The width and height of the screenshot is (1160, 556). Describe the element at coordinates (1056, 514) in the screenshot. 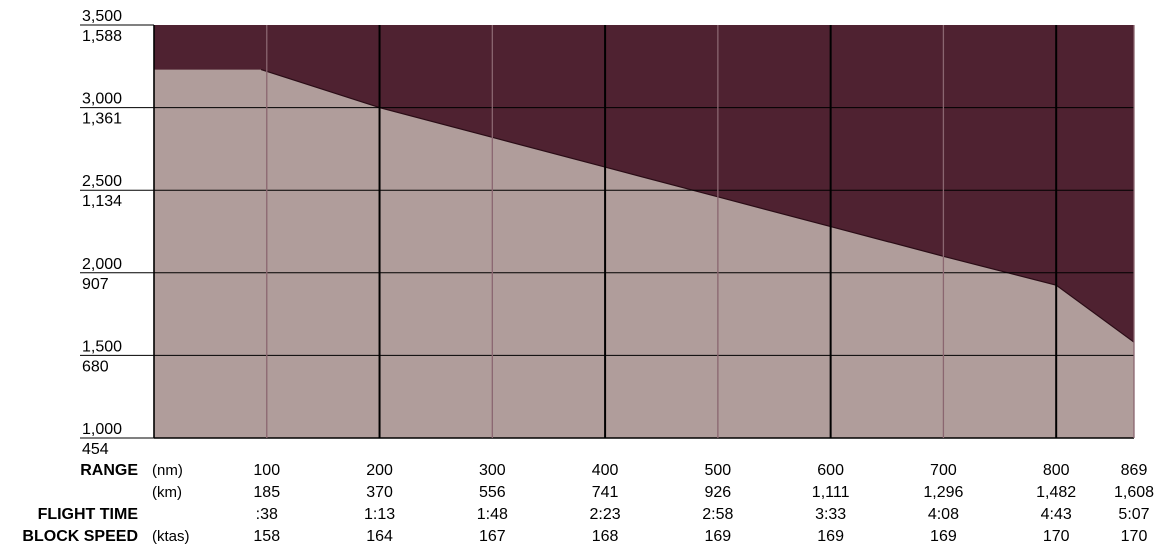

I see `table-cell-time: 4:43` at that location.